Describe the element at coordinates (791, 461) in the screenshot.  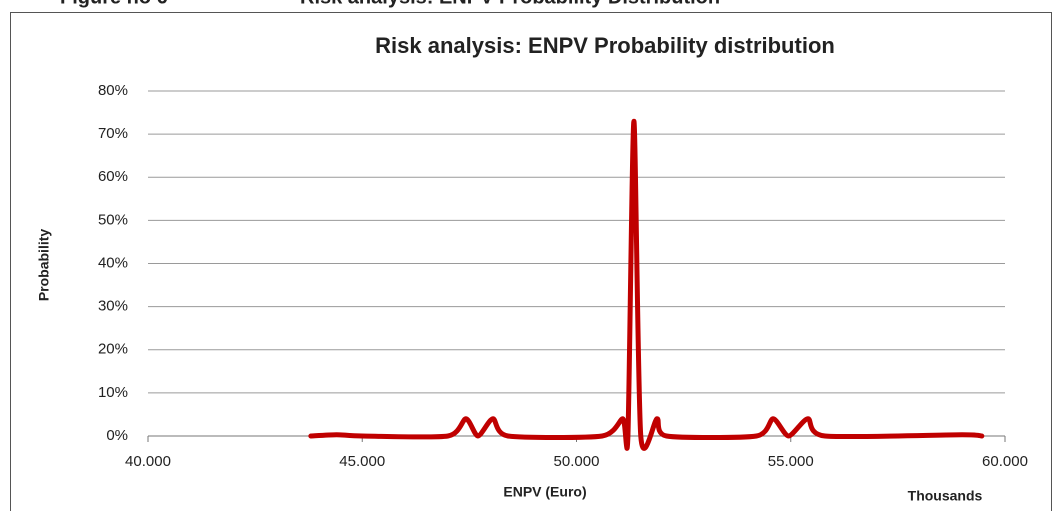
I see `x-tick-label: 55.000` at that location.